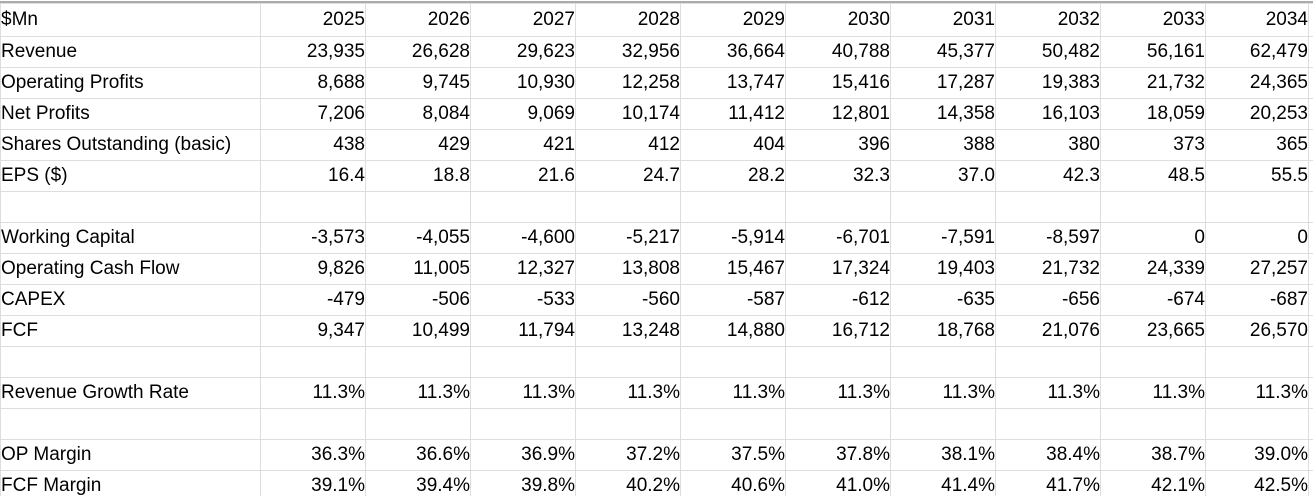 Image resolution: width=1313 pixels, height=497 pixels. I want to click on value-cell: 438, so click(313, 145).